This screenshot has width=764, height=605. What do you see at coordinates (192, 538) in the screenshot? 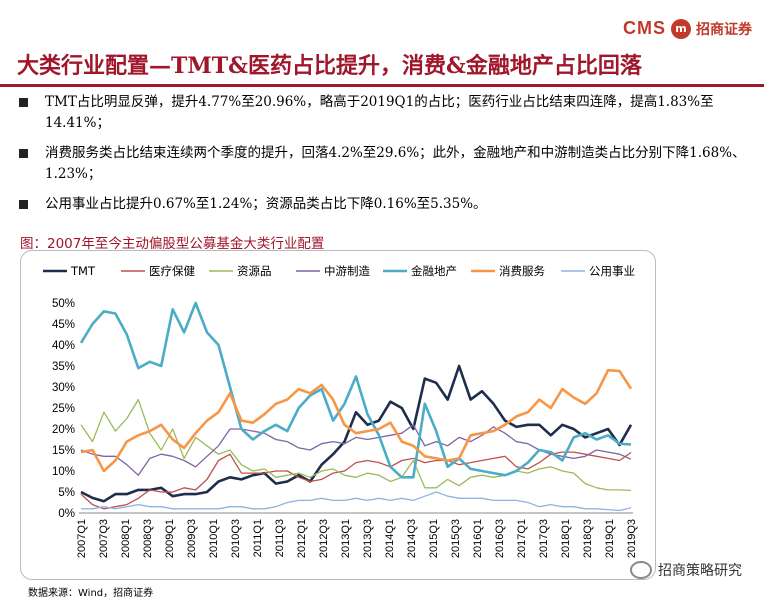
I see `x-tick-label: 2009Q3` at bounding box center [192, 538].